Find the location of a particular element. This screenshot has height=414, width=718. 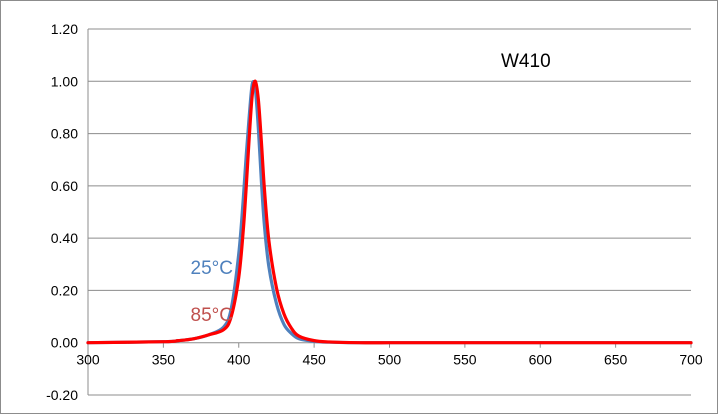

x-tick-label-7: 650 is located at coordinates (616, 360).